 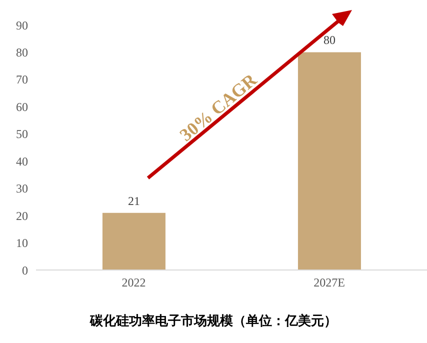 I want to click on y-tick-label: 40, so click(x=22, y=161).